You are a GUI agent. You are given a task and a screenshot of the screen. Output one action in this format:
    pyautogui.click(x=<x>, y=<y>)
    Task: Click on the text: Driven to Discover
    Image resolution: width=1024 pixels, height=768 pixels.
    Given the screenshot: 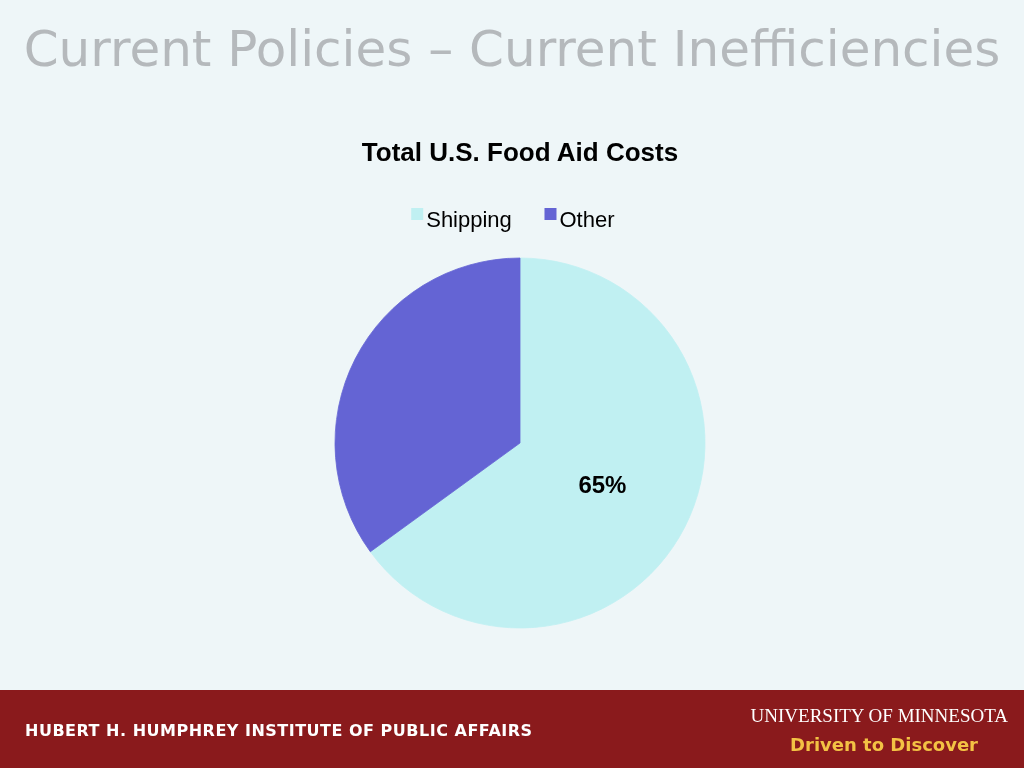 What is the action you would take?
    pyautogui.click(x=884, y=744)
    